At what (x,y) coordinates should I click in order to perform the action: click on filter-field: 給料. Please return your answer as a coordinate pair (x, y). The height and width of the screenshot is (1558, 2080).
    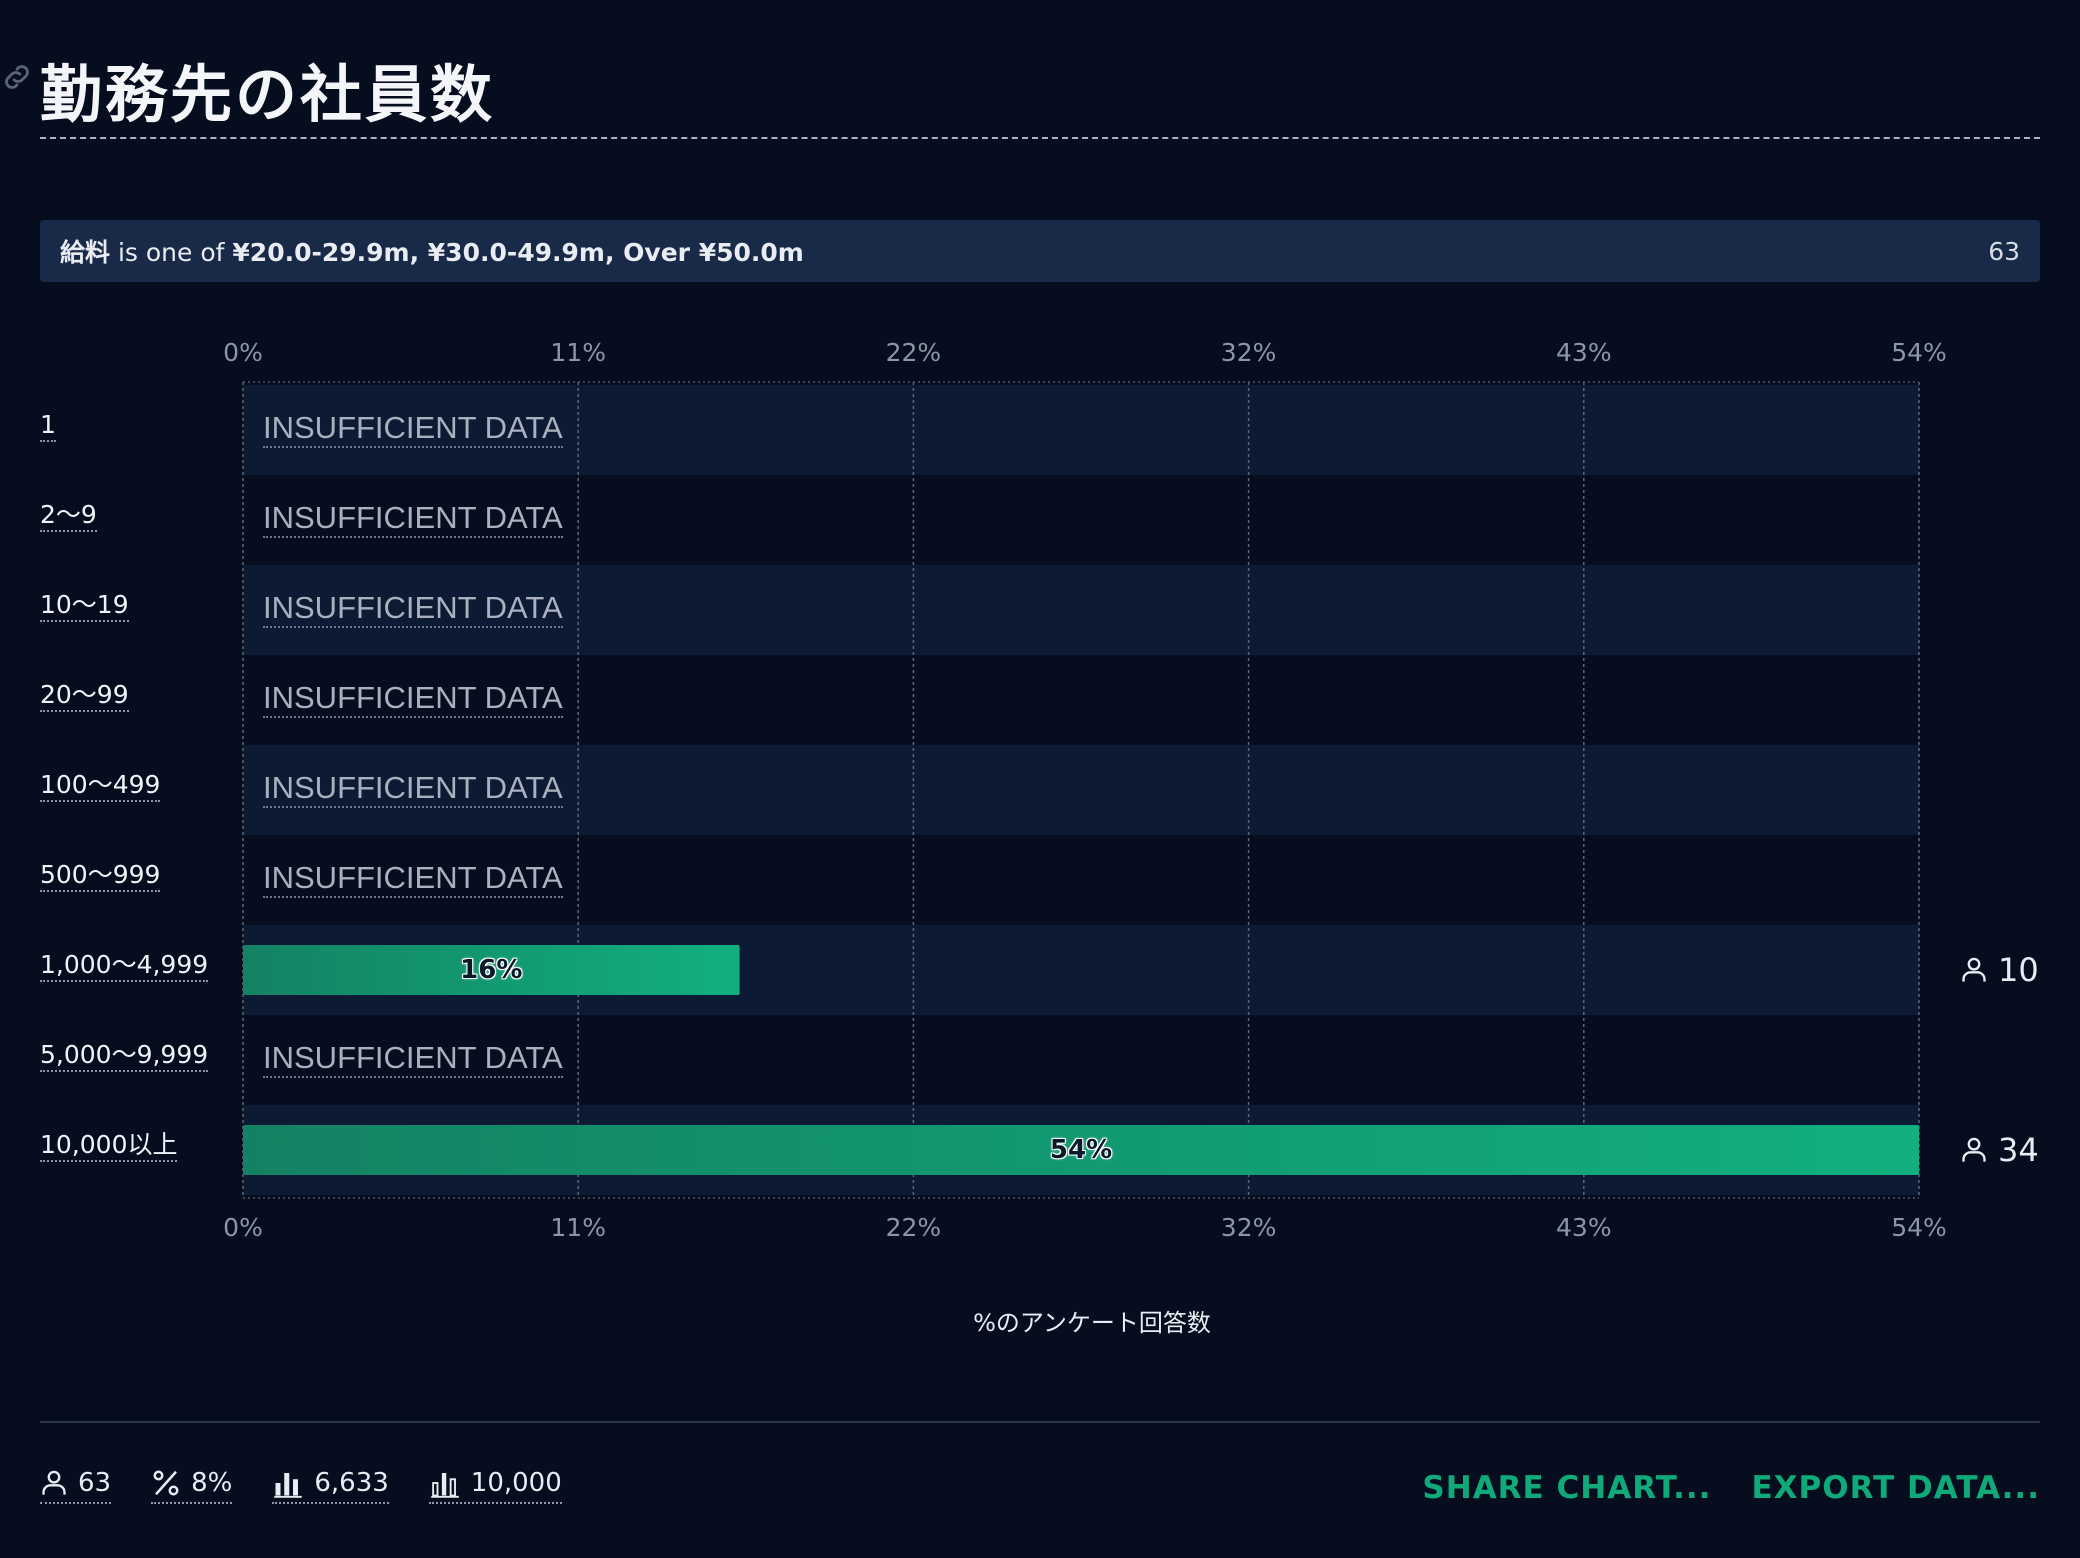
    Looking at the image, I should click on (85, 252).